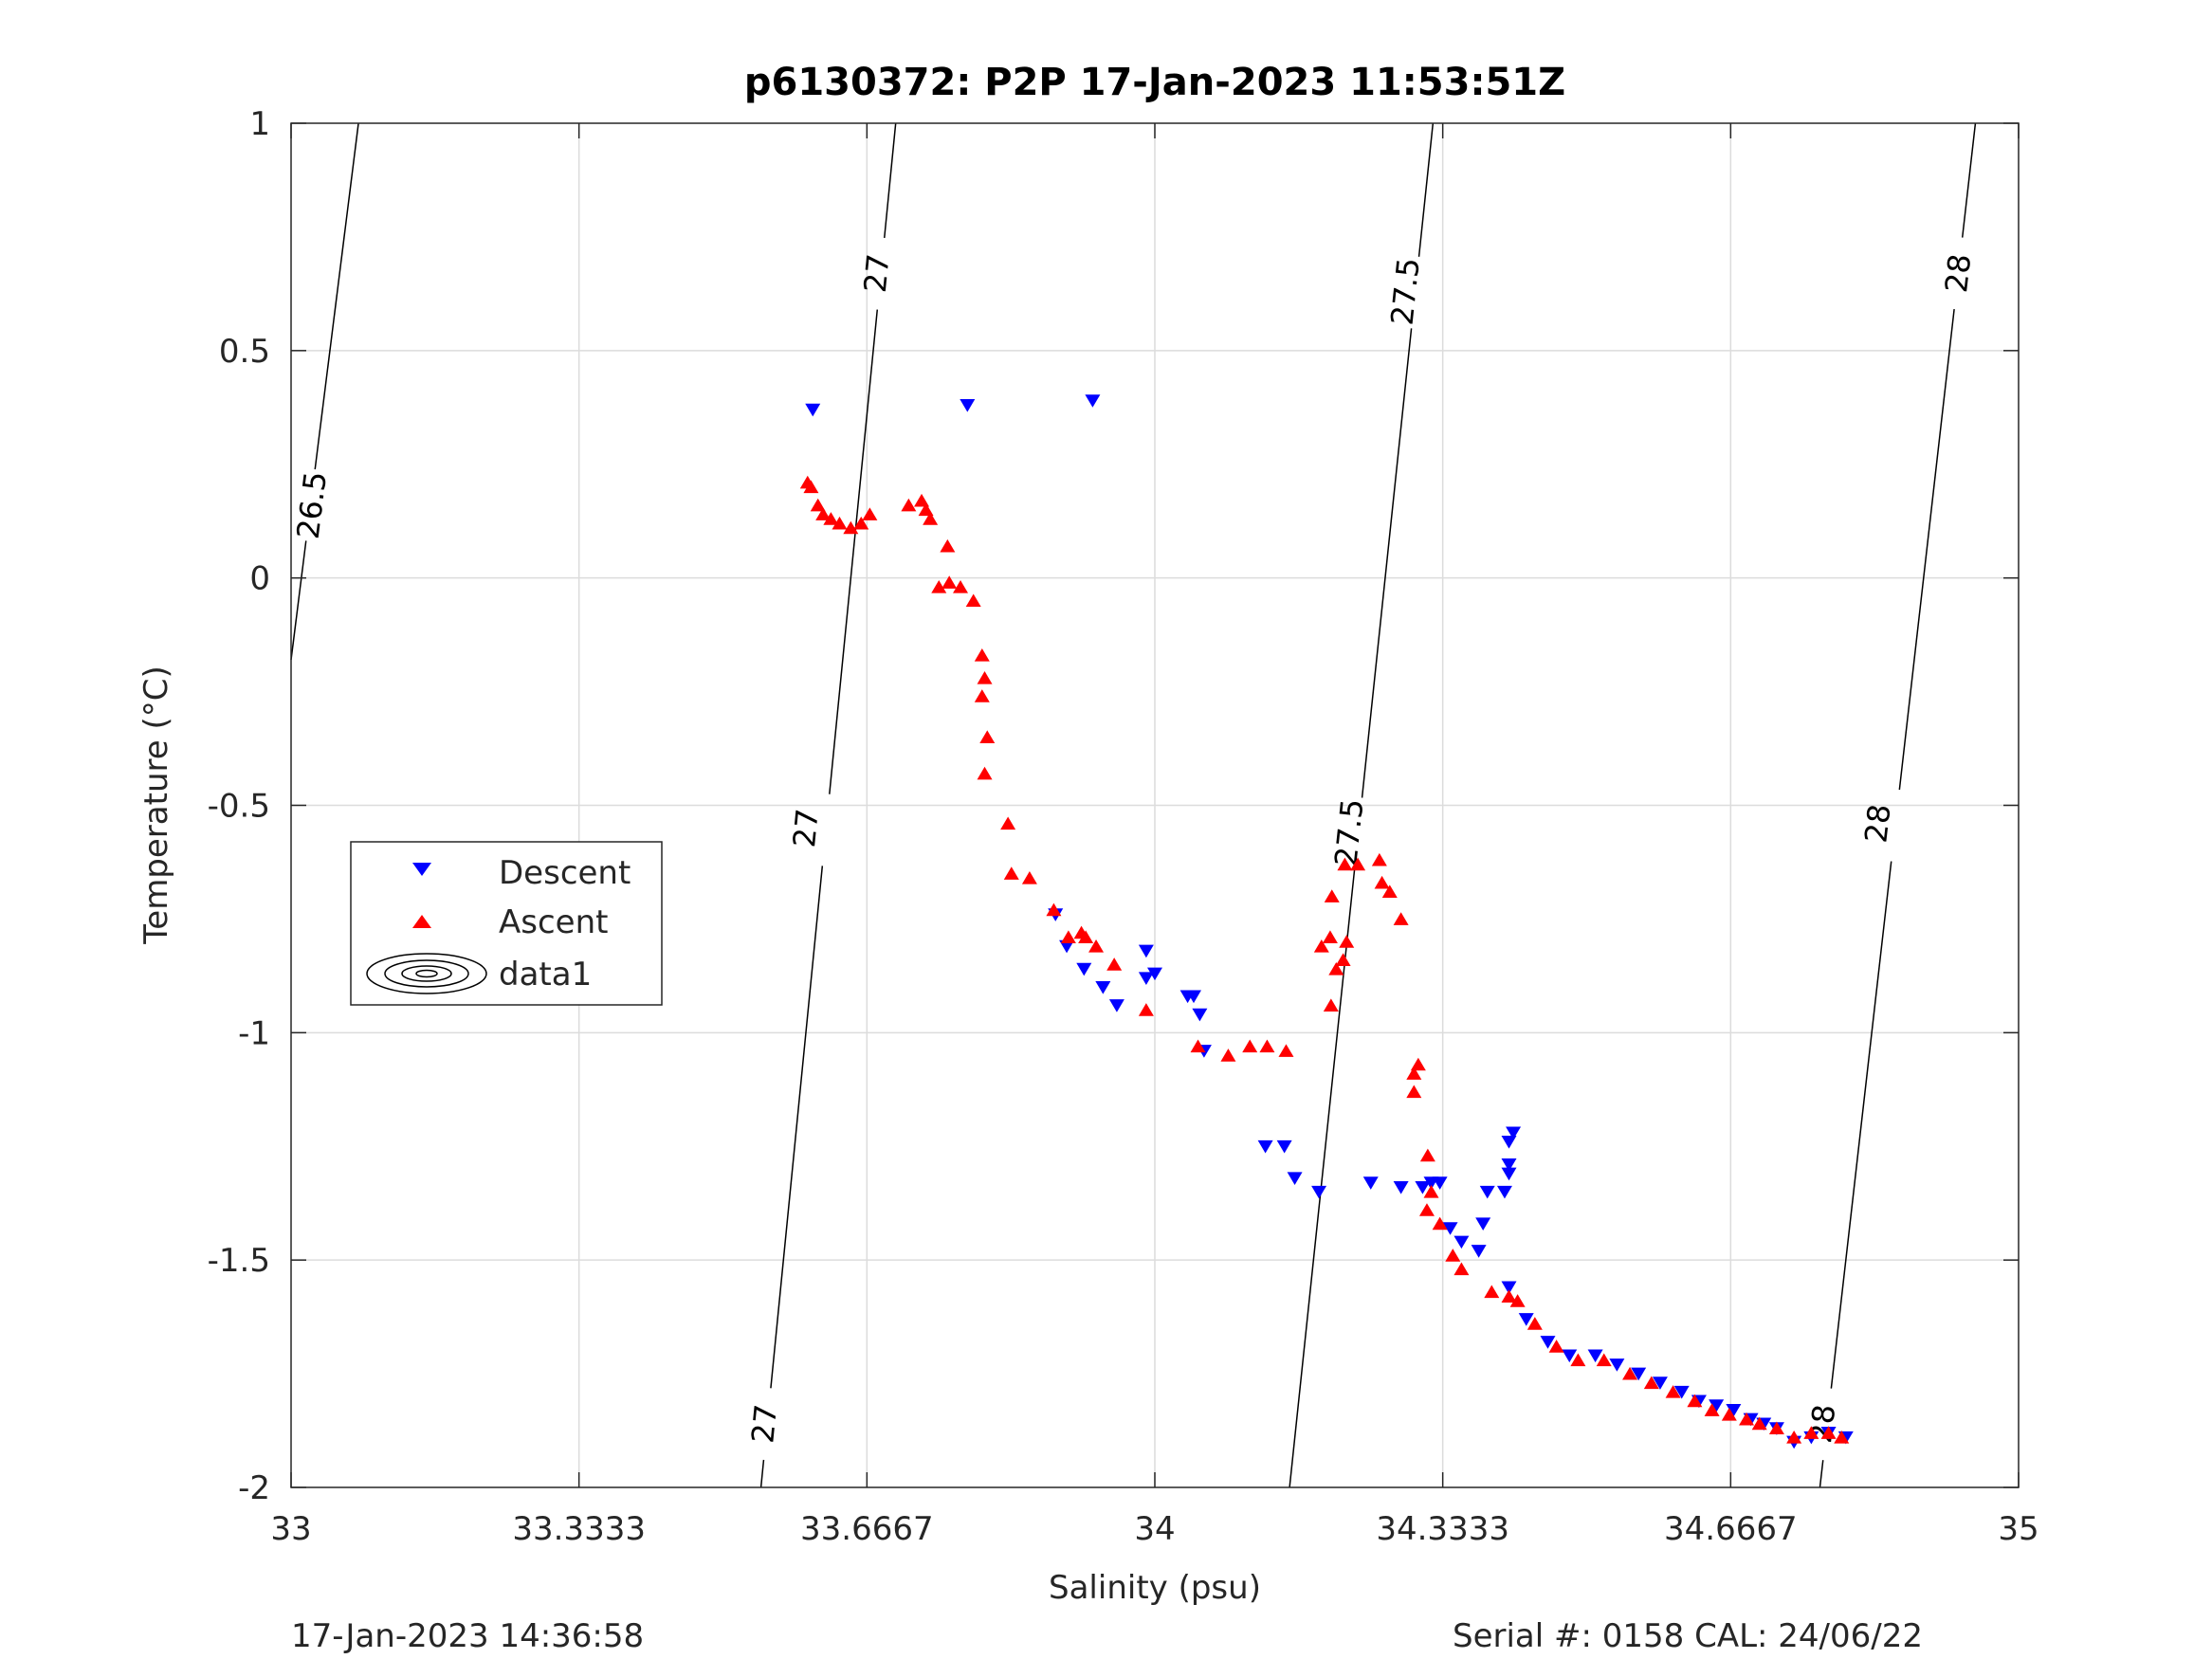 Image resolution: width=2212 pixels, height=1659 pixels. I want to click on legend-ascent-label: Ascent, so click(553, 922).